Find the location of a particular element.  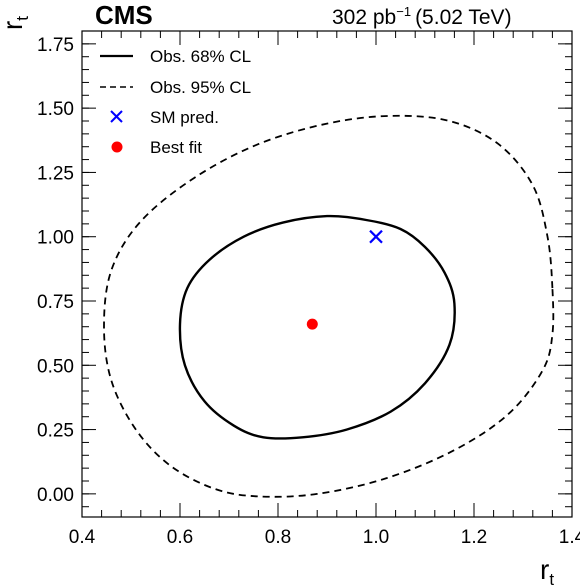

legend-cross-icon is located at coordinates (116, 116).